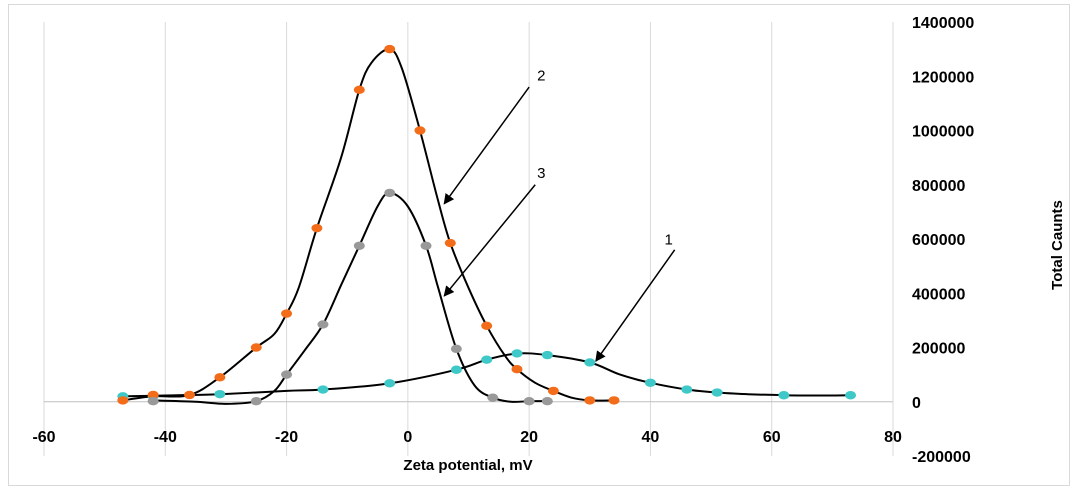 This screenshot has width=1076, height=491. I want to click on y-tick-label: 1400000, so click(943, 23).